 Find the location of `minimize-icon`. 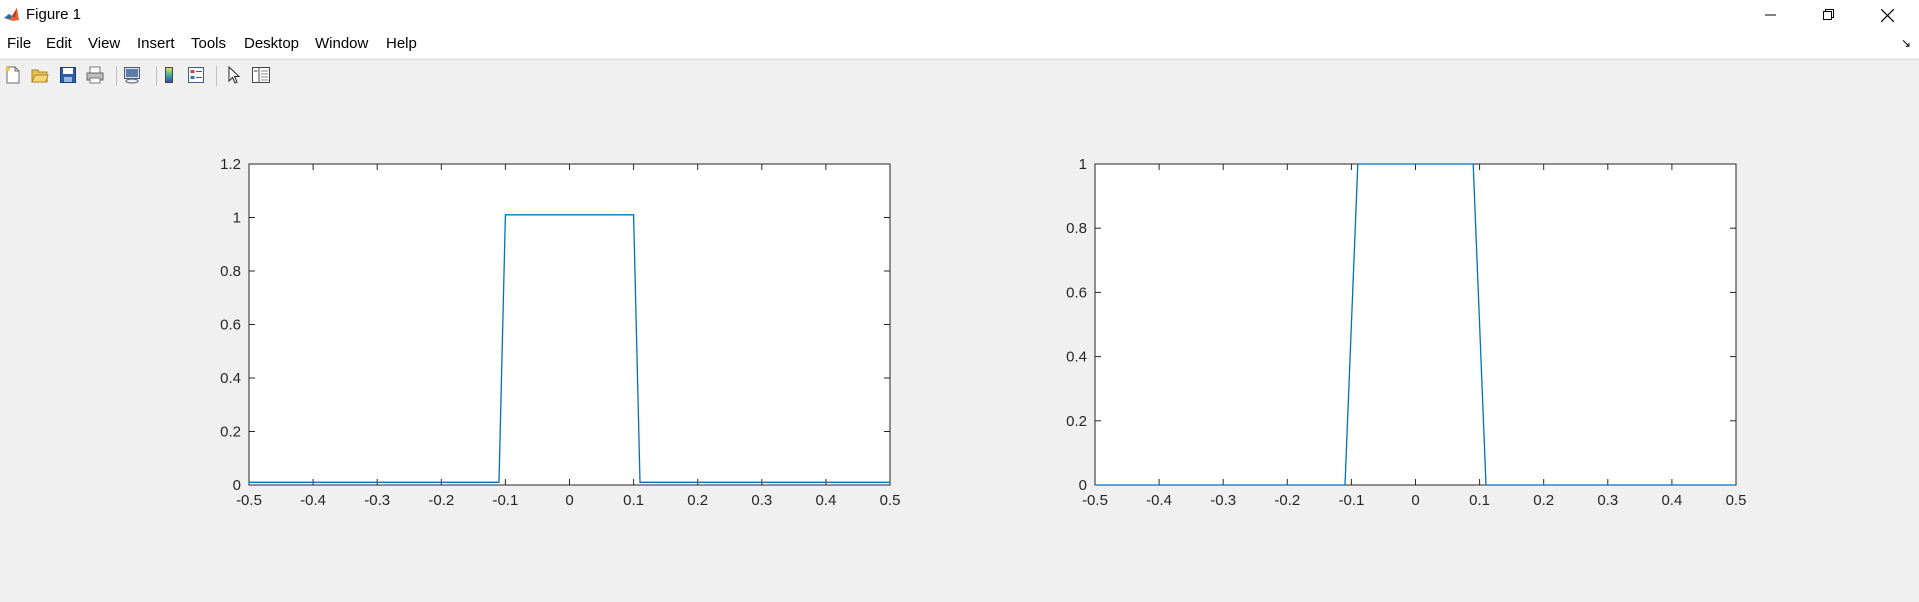

minimize-icon is located at coordinates (1771, 15).